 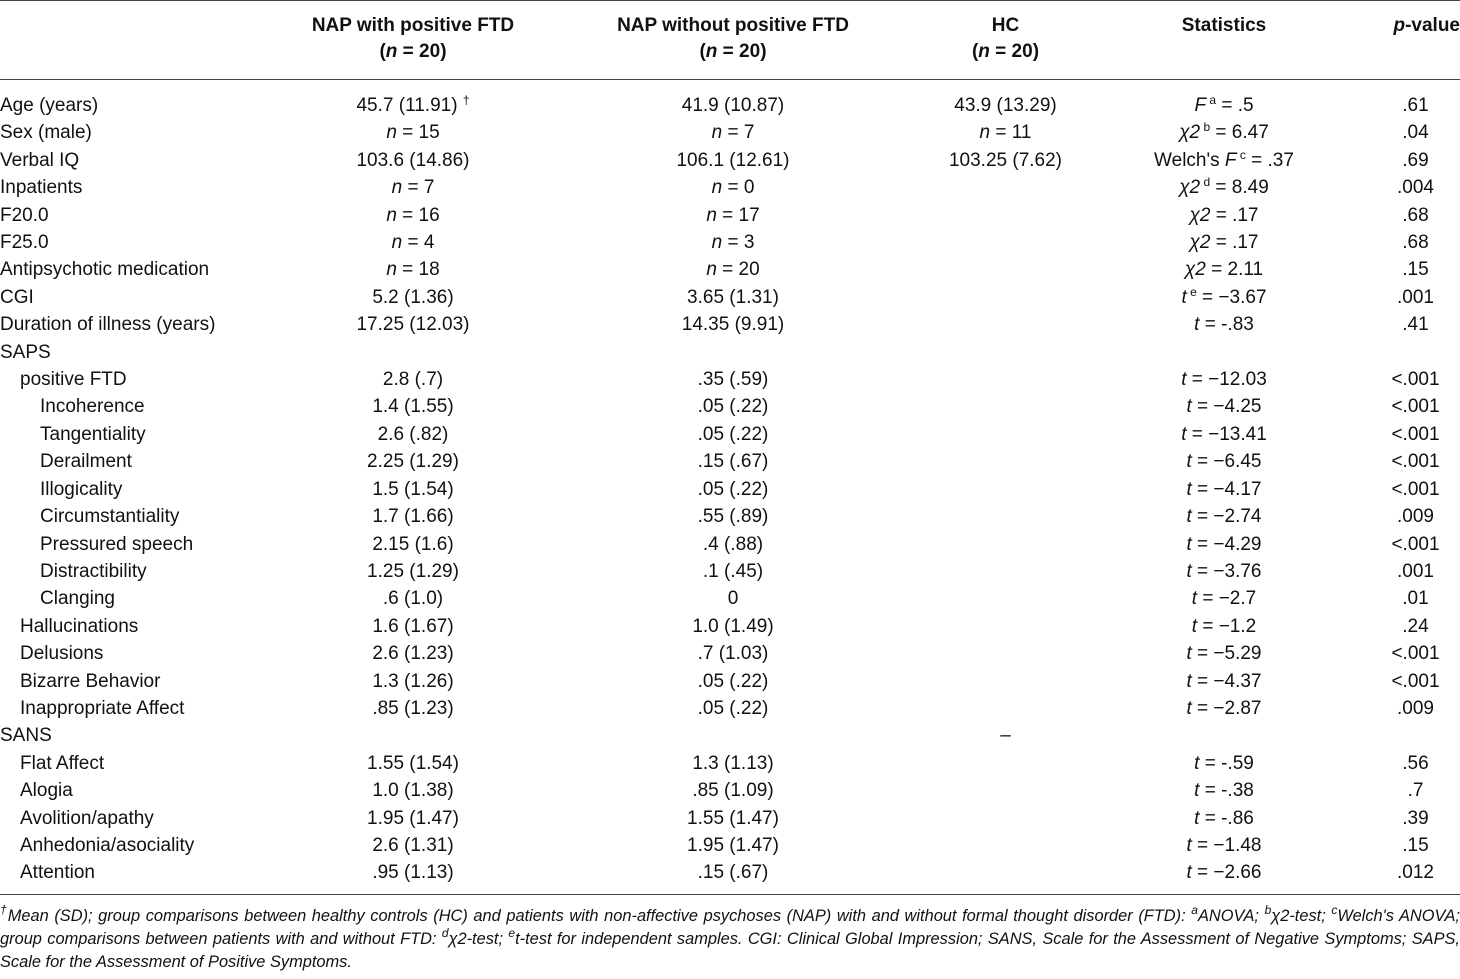 I want to click on cell-c1: 2.8 (.7), so click(x=413, y=379).